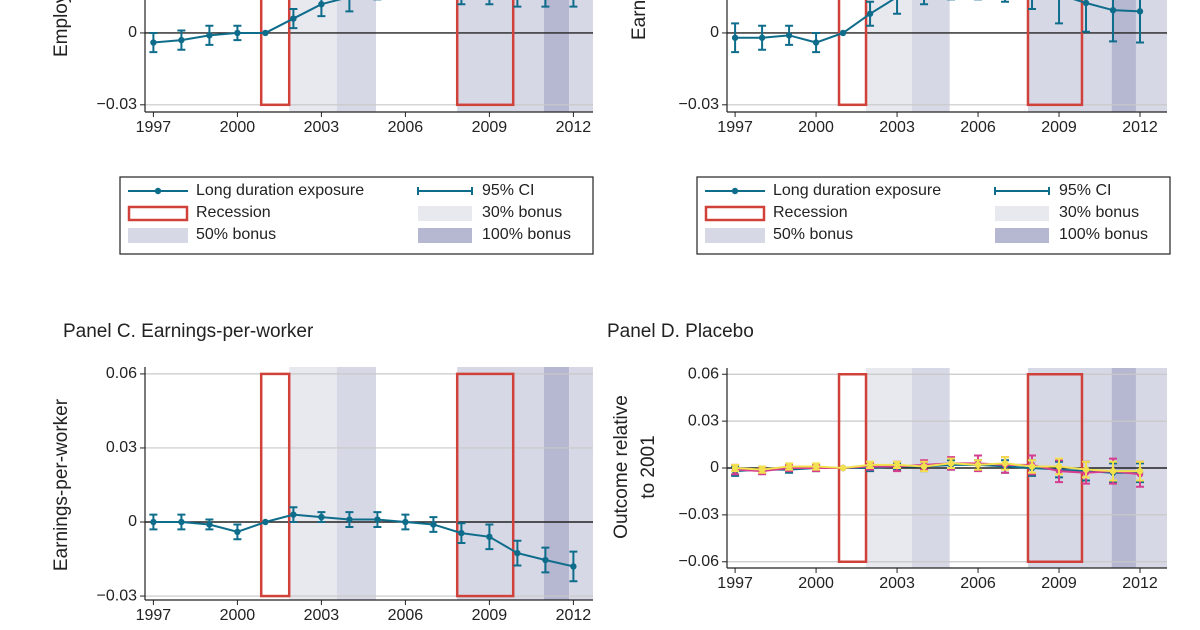 This screenshot has height=630, width=1200. What do you see at coordinates (61, 484) in the screenshot?
I see `y-axis-label: Earnings-per-worker` at bounding box center [61, 484].